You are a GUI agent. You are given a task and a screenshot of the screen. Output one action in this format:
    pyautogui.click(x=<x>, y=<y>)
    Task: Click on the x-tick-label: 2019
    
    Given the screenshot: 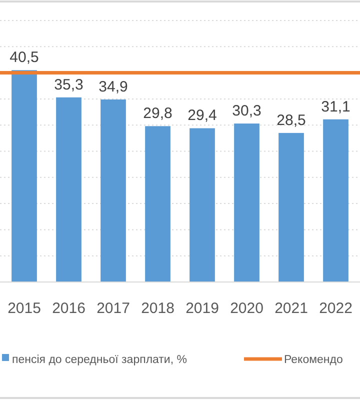 What is the action you would take?
    pyautogui.click(x=202, y=308)
    